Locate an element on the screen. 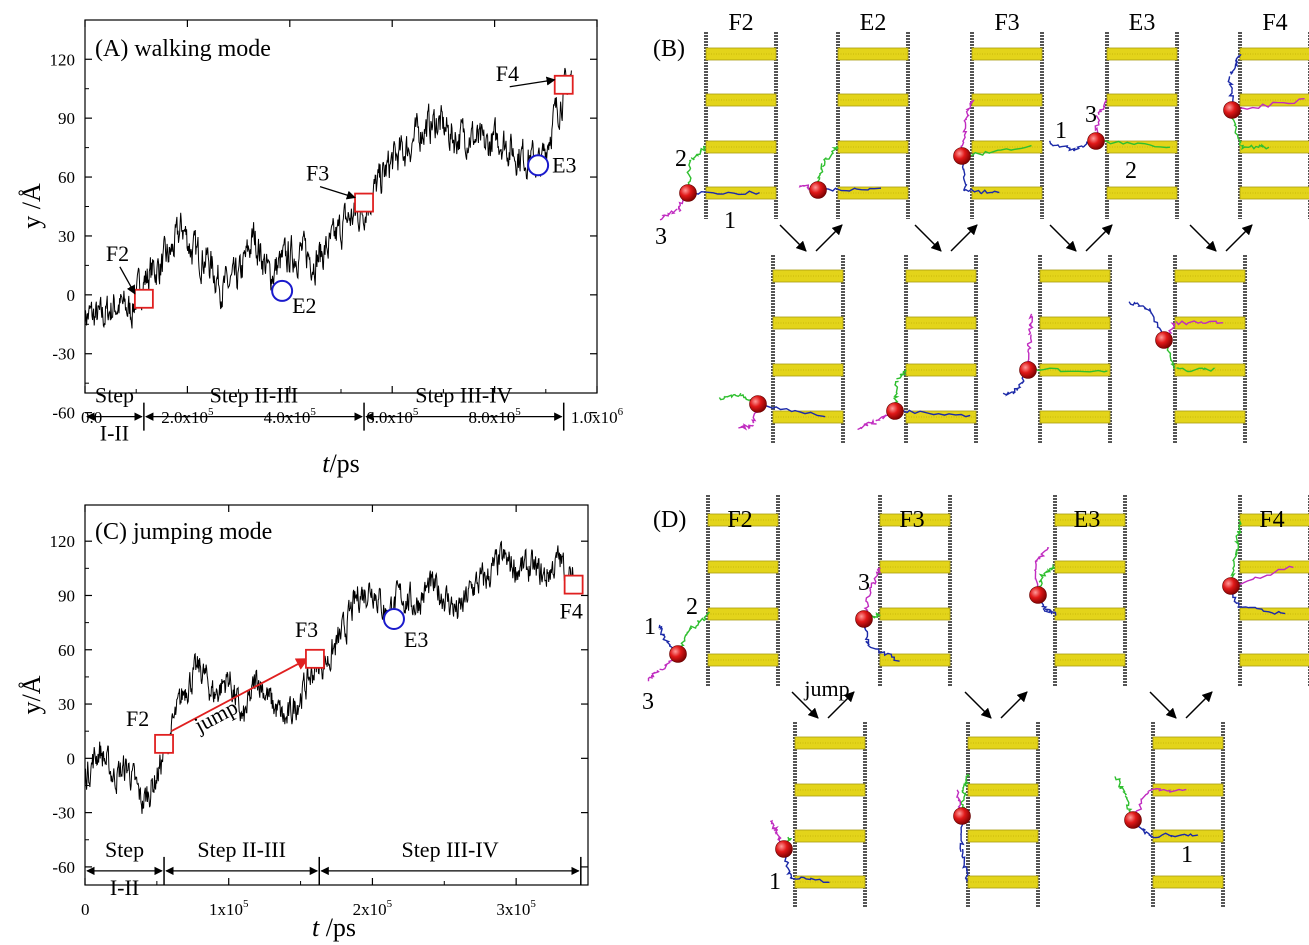 The height and width of the screenshot is (945, 1309). marker-pointer-arrow is located at coordinates (127, 280).